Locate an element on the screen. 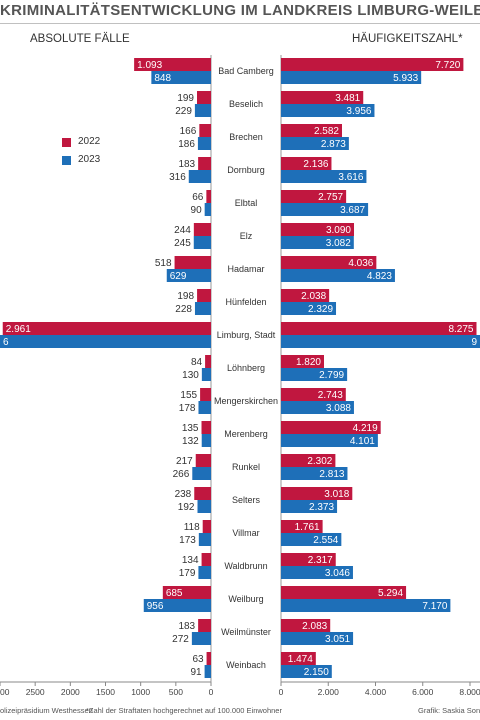 The height and width of the screenshot is (720, 480). value-label-frequency-2022: 2.582 is located at coordinates (326, 131).